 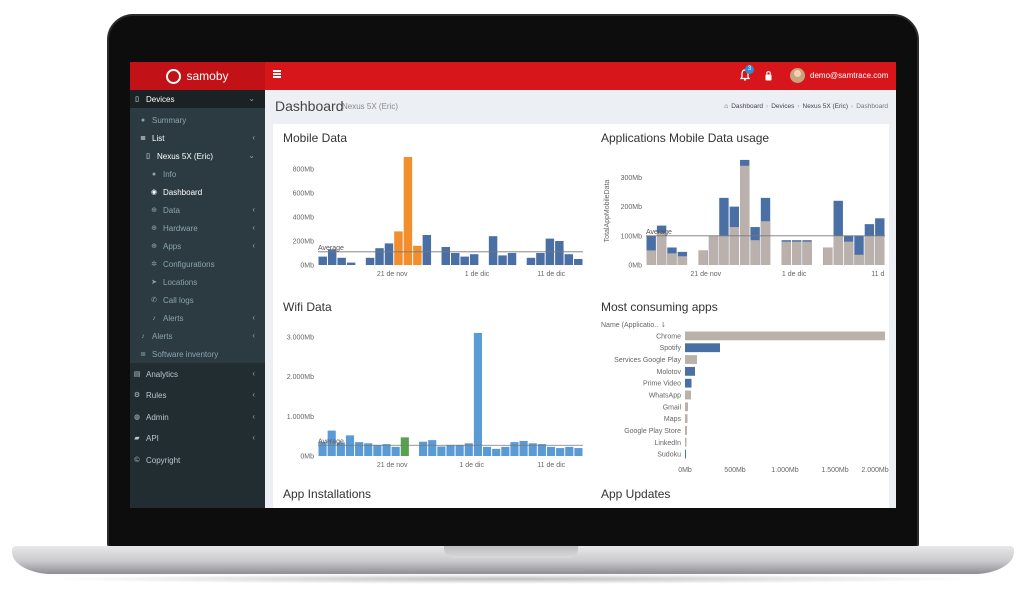 What do you see at coordinates (197, 354) in the screenshot?
I see `sidebar-item-software-inventory: ≣ Software inventory` at bounding box center [197, 354].